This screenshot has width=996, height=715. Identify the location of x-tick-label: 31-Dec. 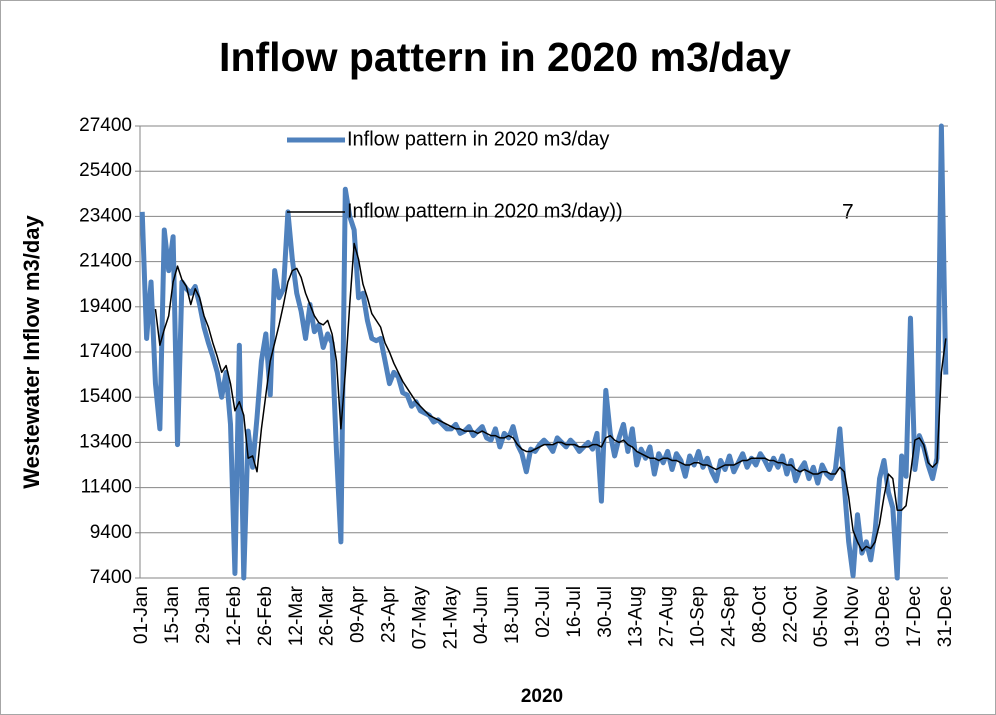
(945, 616).